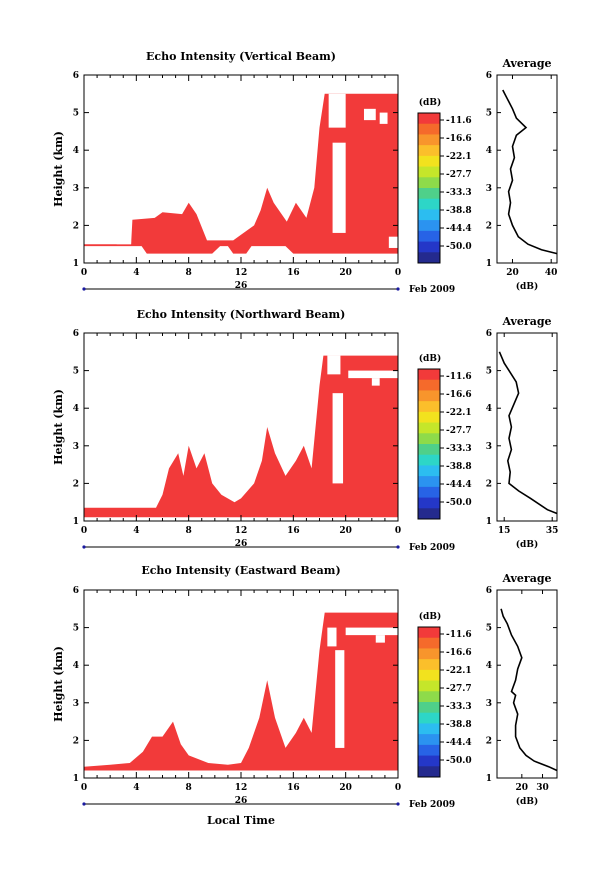  I want to click on average-frame, so click(527, 684).